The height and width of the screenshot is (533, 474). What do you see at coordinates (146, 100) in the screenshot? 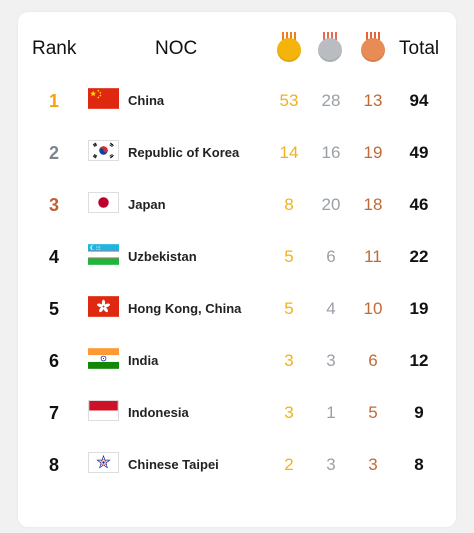
I see `country-name: China` at bounding box center [146, 100].